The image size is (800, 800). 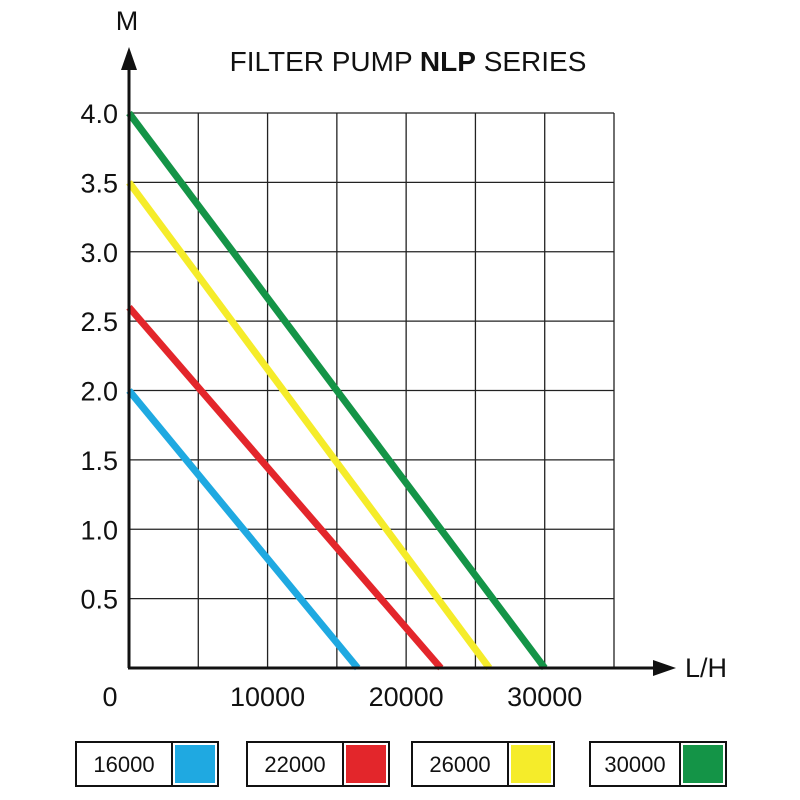 I want to click on y-axis-arrow-icon, so click(x=129, y=58).